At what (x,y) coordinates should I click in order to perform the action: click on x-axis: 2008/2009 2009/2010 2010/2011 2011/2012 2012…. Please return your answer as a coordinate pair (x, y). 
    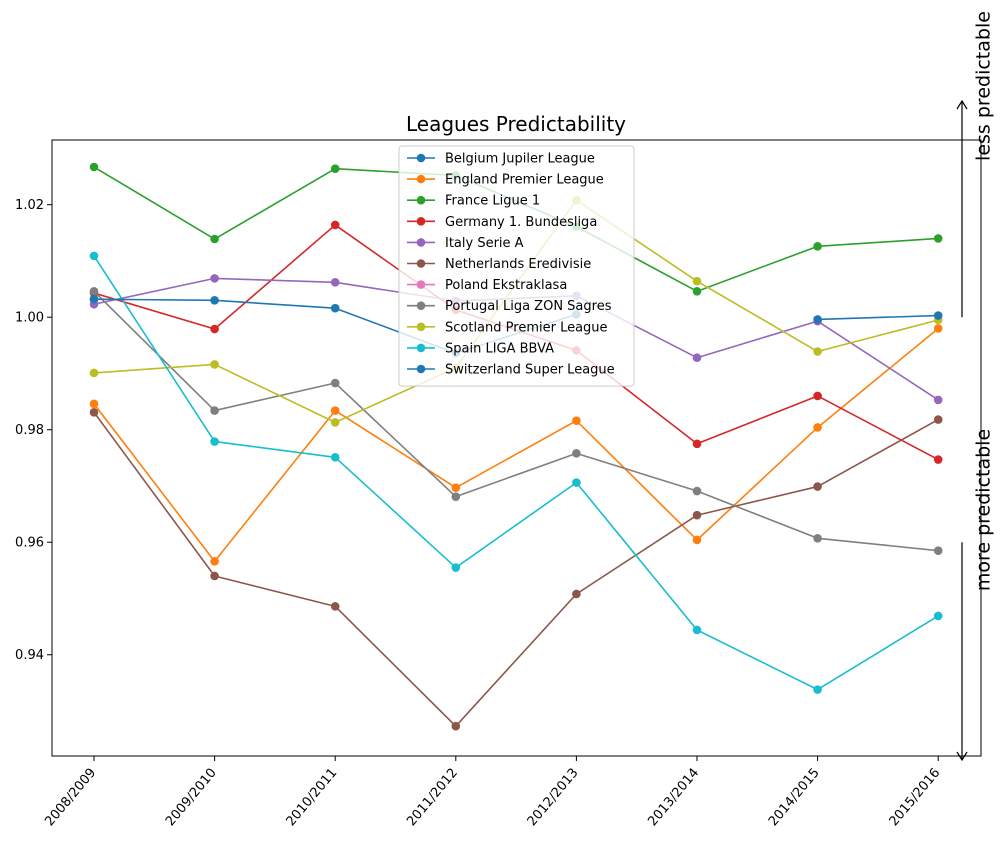
    Looking at the image, I should click on (492, 792).